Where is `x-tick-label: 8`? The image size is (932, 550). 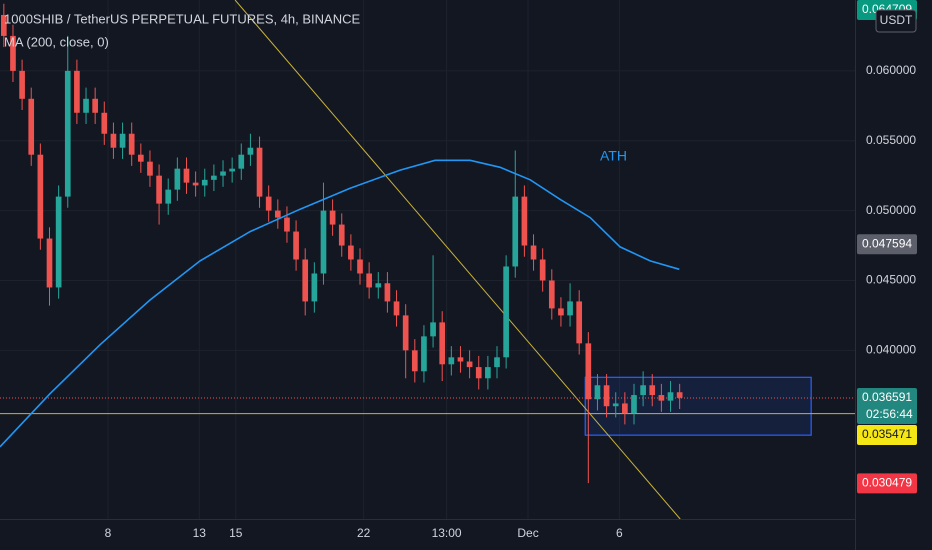
x-tick-label: 8 is located at coordinates (108, 533).